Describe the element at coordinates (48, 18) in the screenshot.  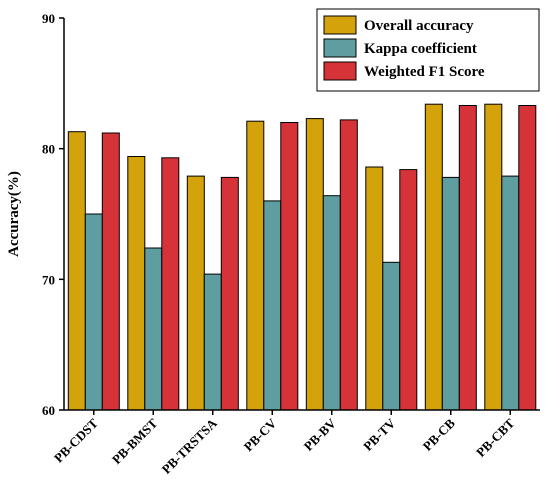
I see `y-tick-label: 90` at that location.